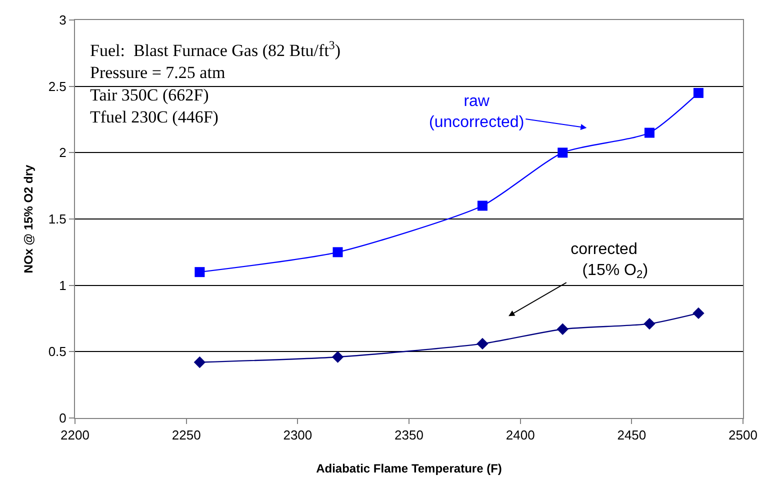 Image resolution: width=769 pixels, height=485 pixels. I want to click on x-tick-label: 2200, so click(75, 435).